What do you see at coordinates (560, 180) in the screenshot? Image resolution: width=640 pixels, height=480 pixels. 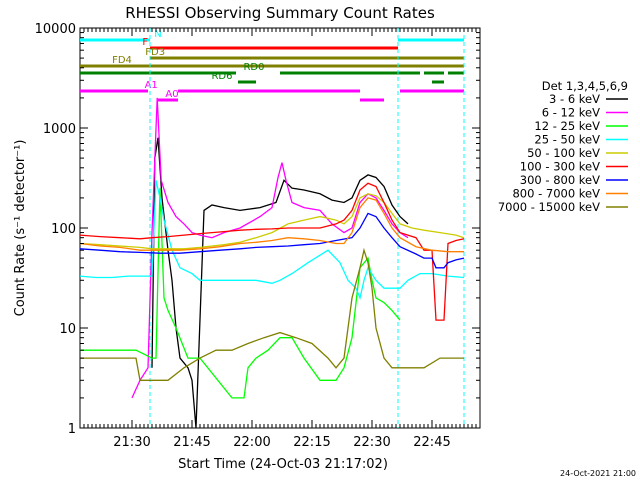 I see `legend-label: 300 - 800 keV` at bounding box center [560, 180].